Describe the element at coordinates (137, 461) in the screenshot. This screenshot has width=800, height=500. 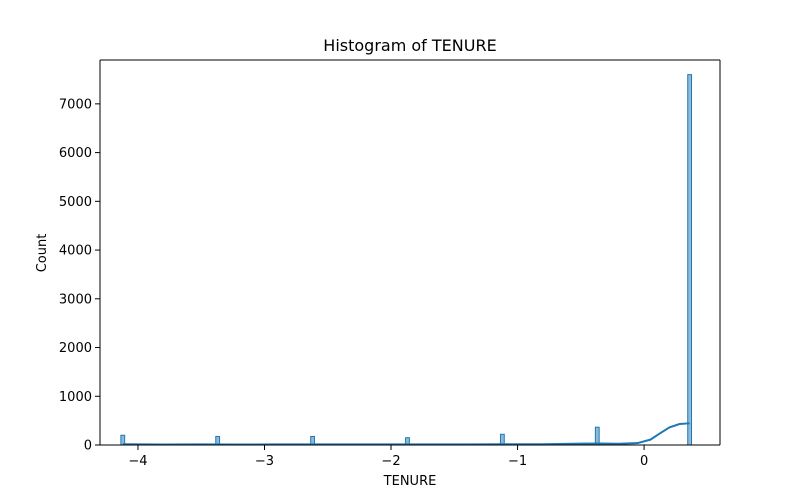
I see `x-tick-label: −4` at that location.